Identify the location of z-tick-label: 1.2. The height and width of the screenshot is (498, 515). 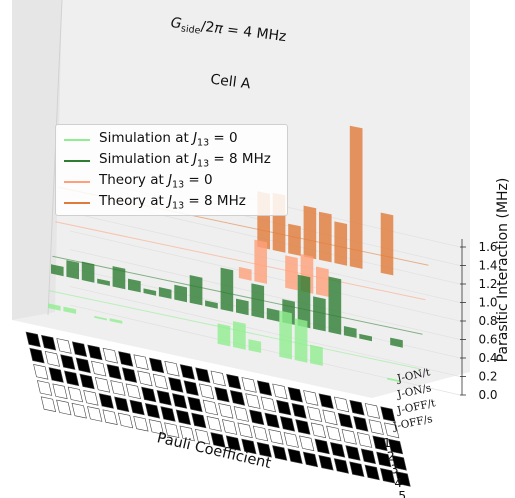
(487, 284).